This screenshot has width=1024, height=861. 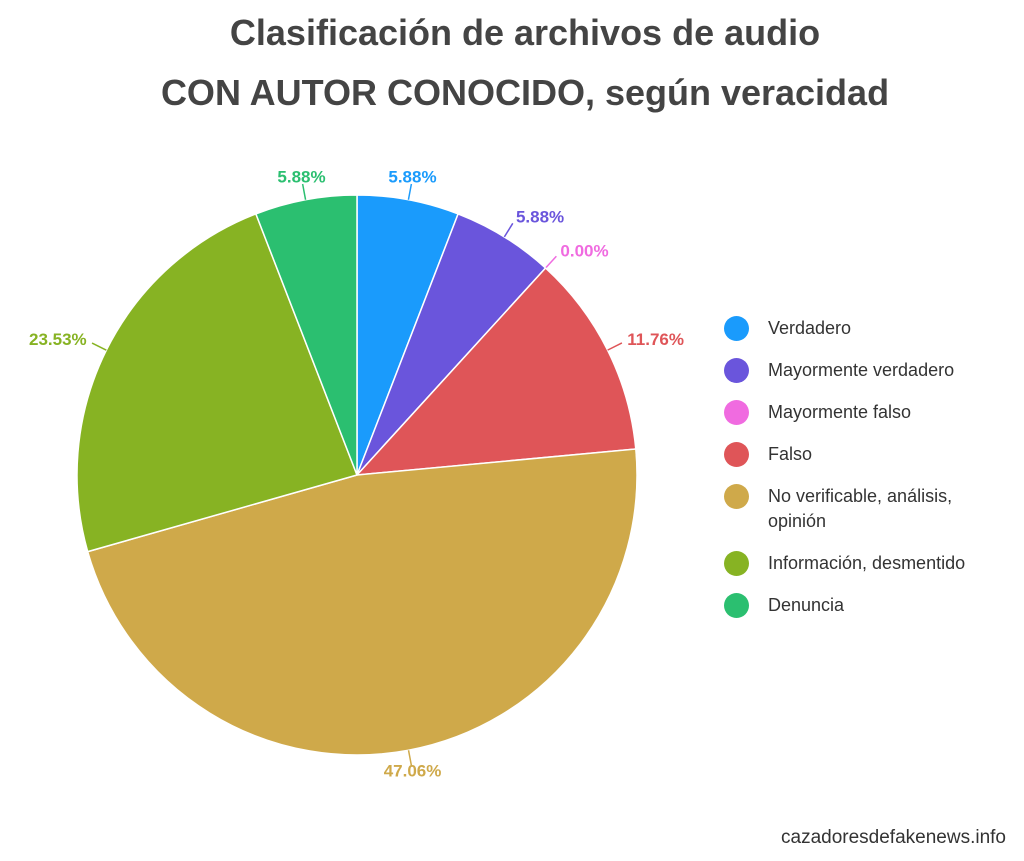 What do you see at coordinates (866, 454) in the screenshot?
I see `legend-item: Falso` at bounding box center [866, 454].